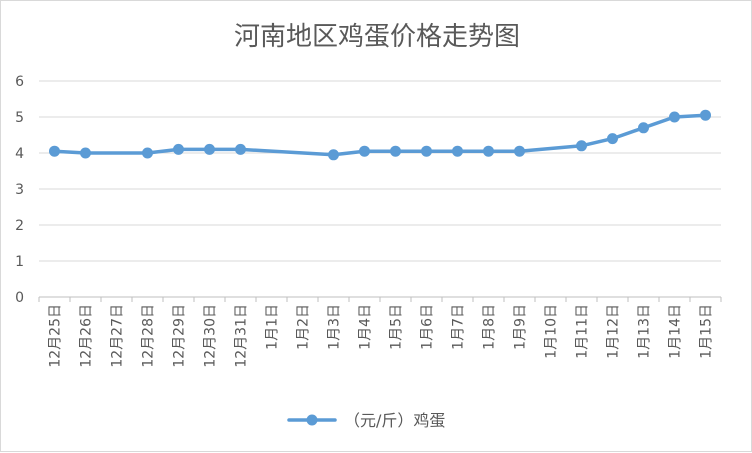 This screenshot has width=752, height=453. What do you see at coordinates (19, 262) in the screenshot?
I see `y-tick-label: 1` at bounding box center [19, 262].